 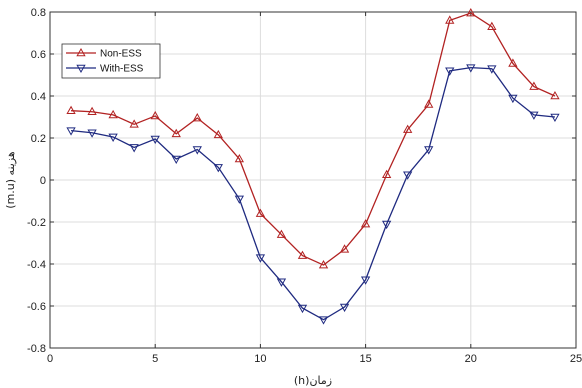 I want to click on x-tick-label: 5, so click(x=155, y=359).